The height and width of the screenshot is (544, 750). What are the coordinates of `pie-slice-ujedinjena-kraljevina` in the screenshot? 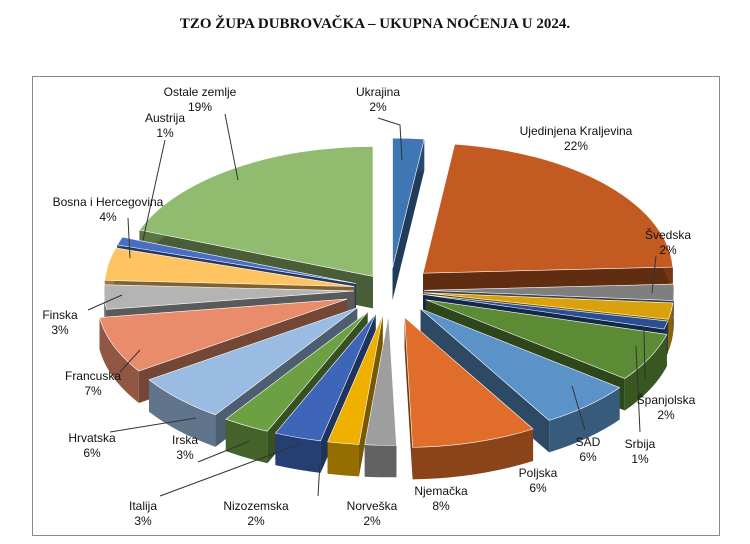 It's located at (548, 208).